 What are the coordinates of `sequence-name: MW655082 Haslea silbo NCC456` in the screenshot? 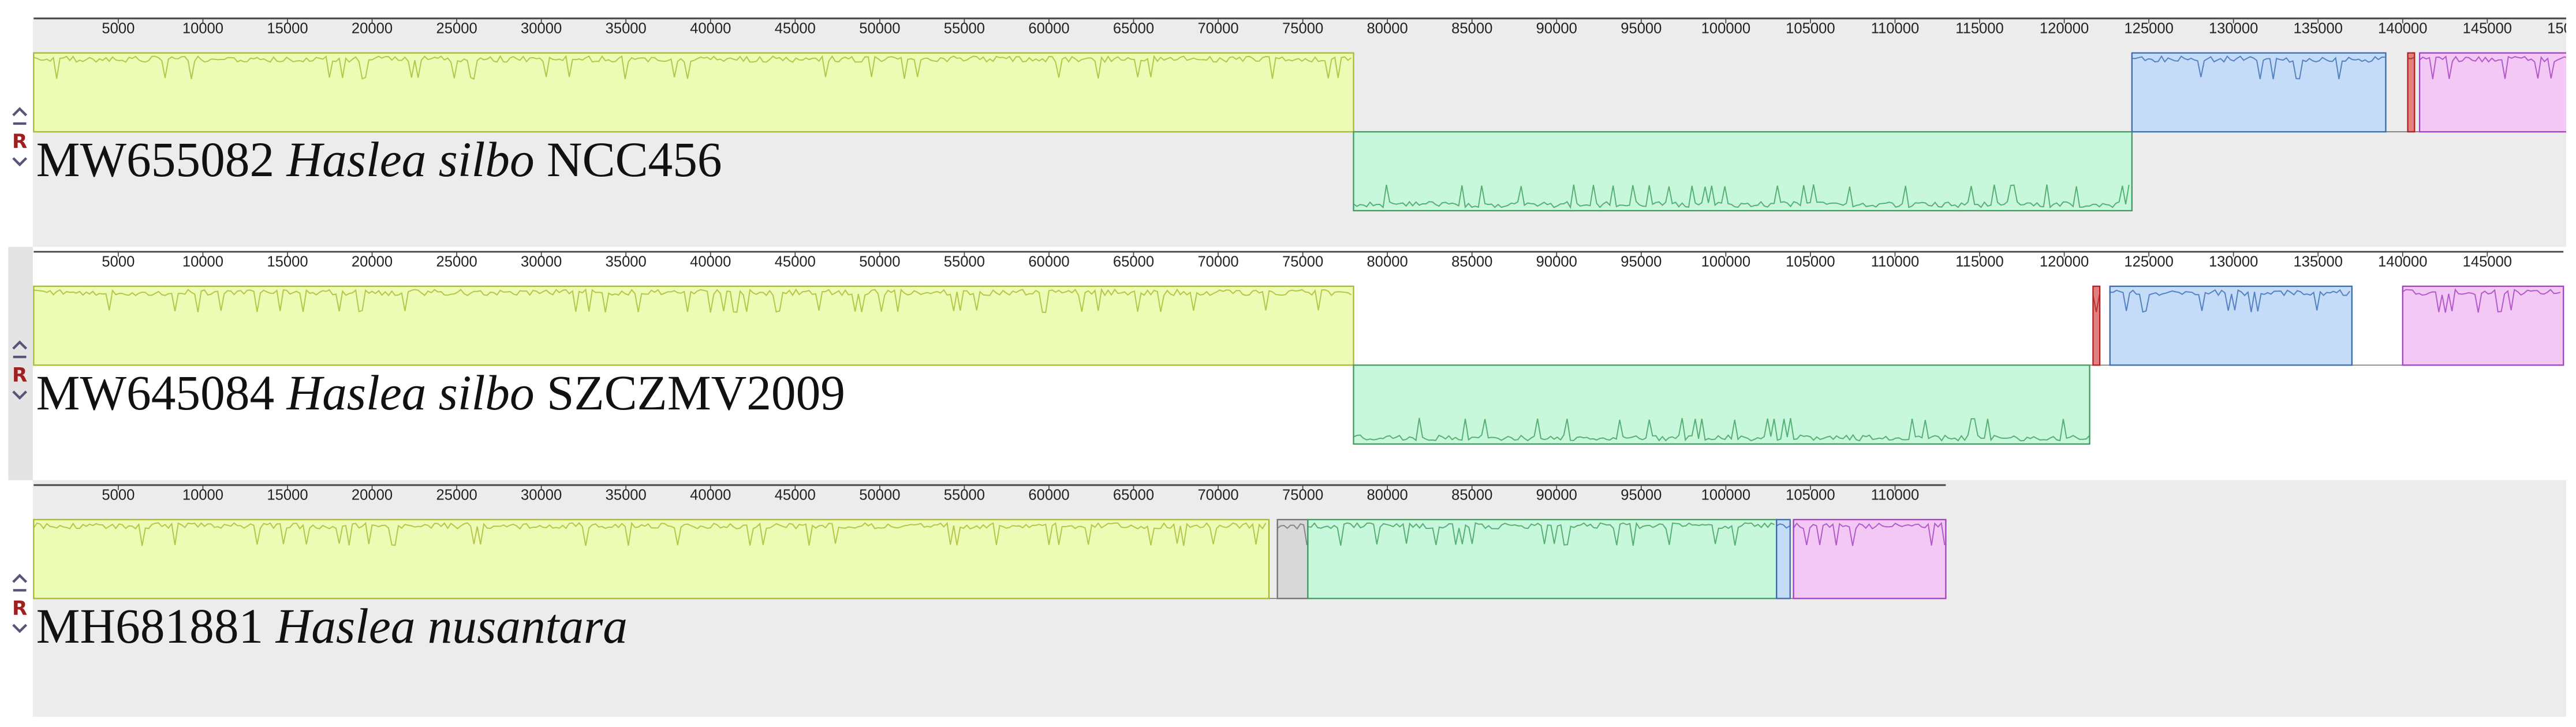 It's located at (379, 160).